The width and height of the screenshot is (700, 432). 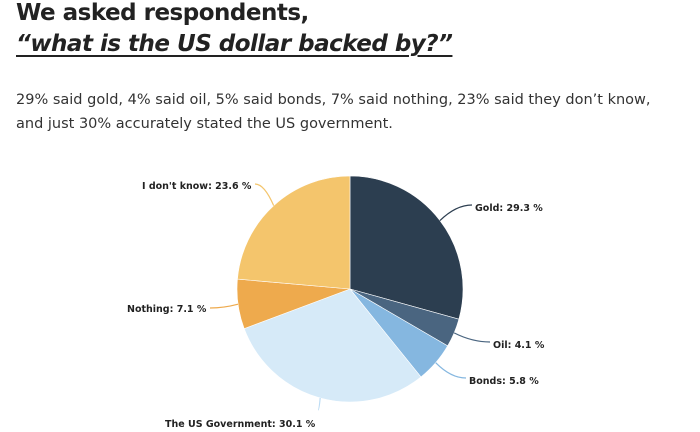 I want to click on title-question: “what is the US dollar backed by?”, so click(x=234, y=44).